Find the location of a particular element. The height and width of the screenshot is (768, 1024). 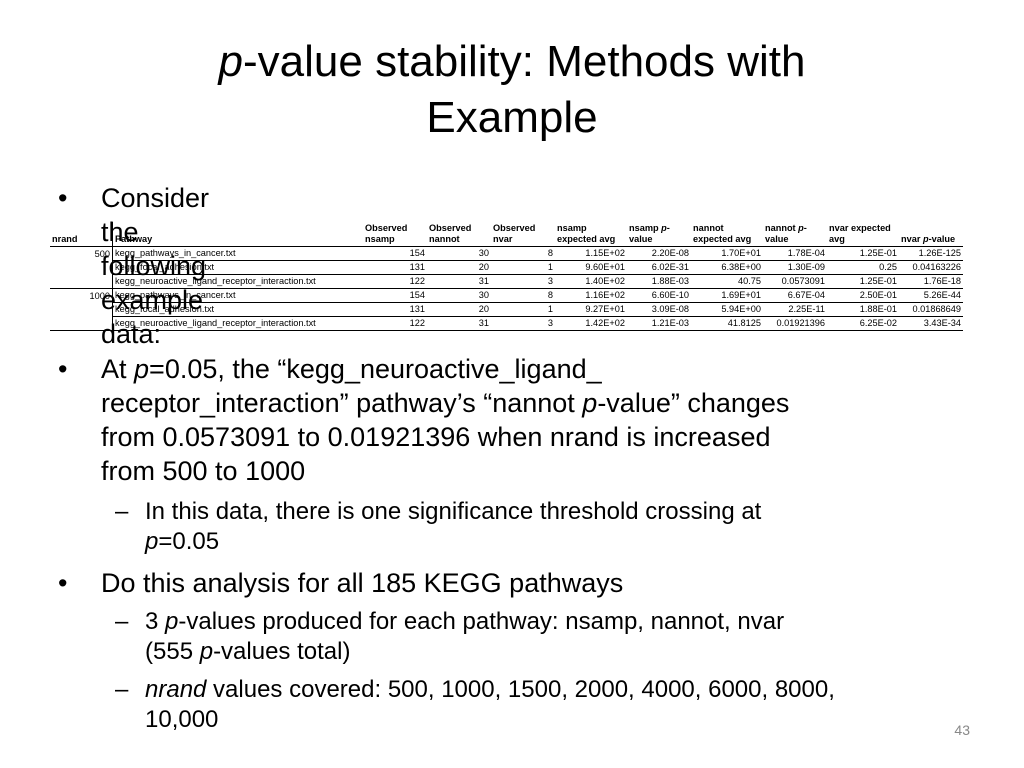

title-line-1: p-value stability: Methods with is located at coordinates (512, 62).